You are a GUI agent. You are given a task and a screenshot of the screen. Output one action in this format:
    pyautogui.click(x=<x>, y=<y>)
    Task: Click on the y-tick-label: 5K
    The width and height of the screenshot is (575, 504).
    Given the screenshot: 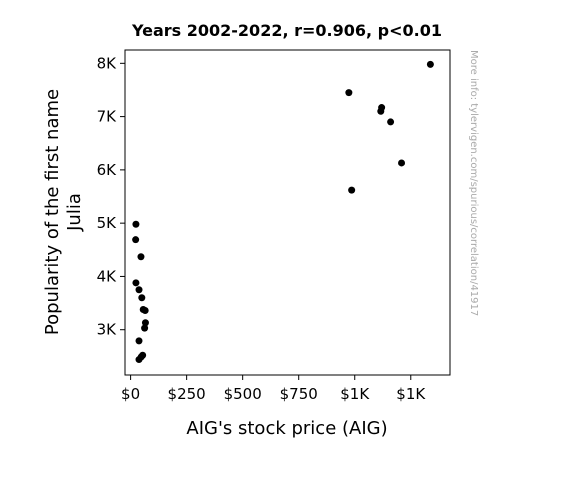 What is the action you would take?
    pyautogui.click(x=107, y=223)
    